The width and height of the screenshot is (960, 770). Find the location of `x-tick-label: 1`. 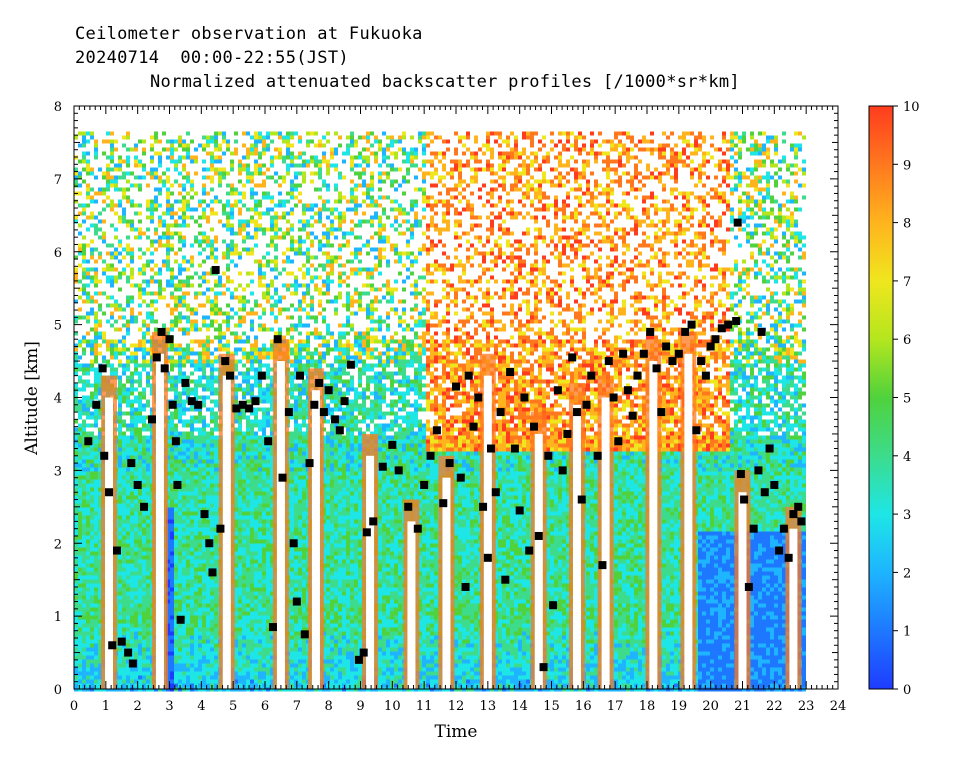

x-tick-label: 1 is located at coordinates (106, 706).